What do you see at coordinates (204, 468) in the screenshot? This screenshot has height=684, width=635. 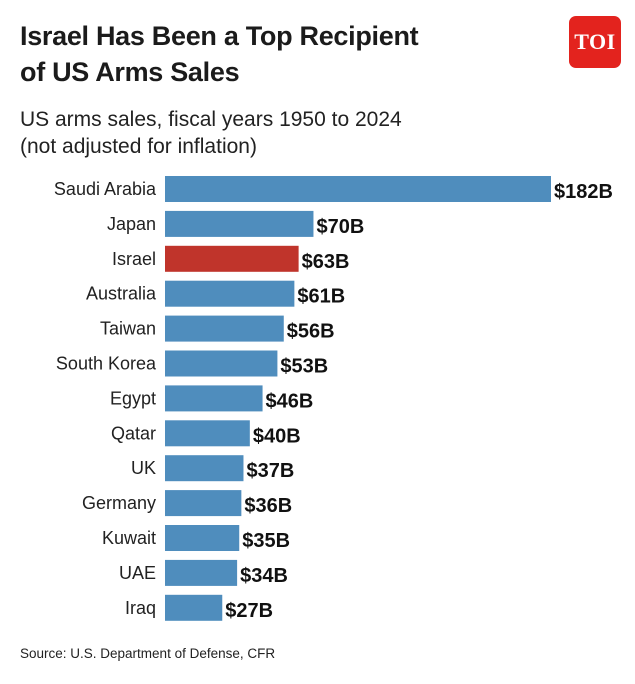 I see `bar-uk` at bounding box center [204, 468].